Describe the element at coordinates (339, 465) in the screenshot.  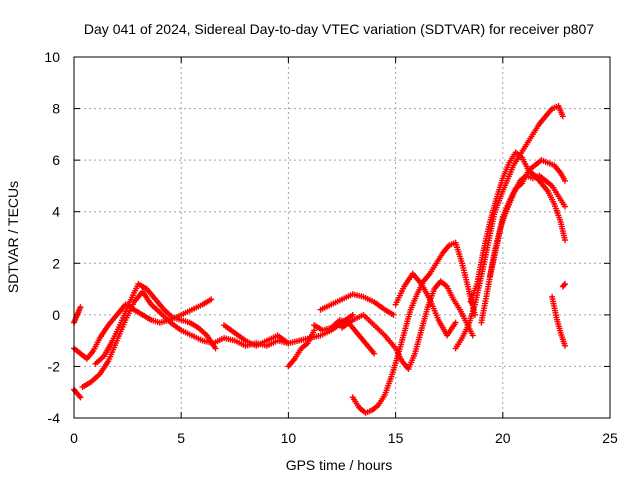
I see `x-axis-label: GPS time / hours` at that location.